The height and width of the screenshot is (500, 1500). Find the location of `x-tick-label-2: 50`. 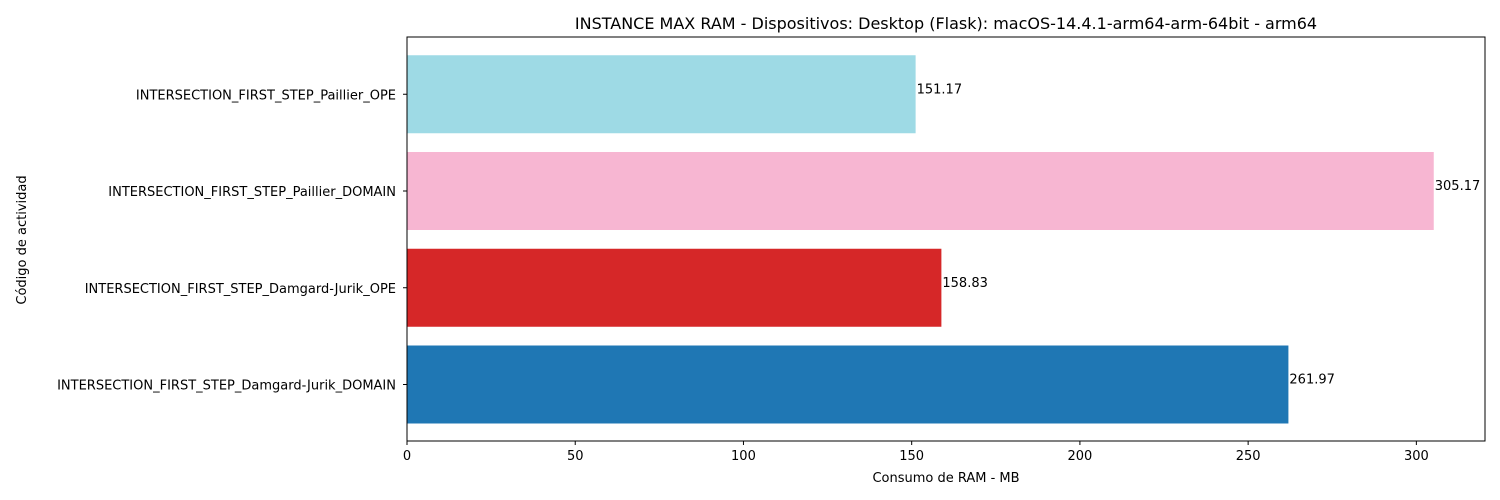

x-tick-label-2: 50 is located at coordinates (575, 456).